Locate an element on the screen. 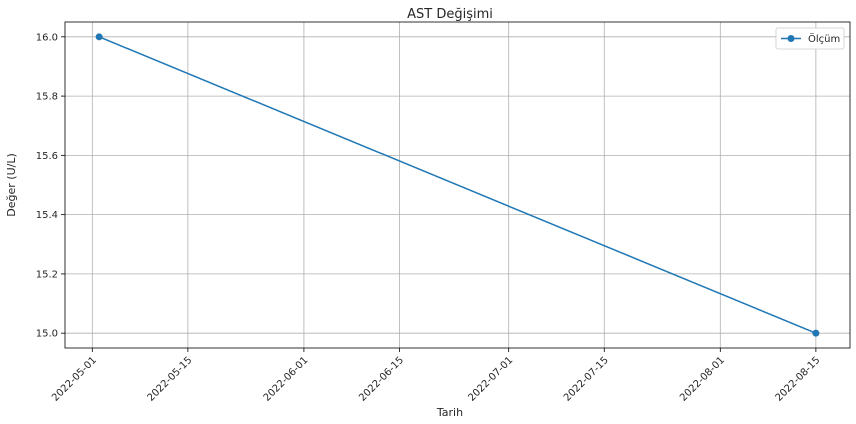  y-tick-label: 15.6 is located at coordinates (47, 156).